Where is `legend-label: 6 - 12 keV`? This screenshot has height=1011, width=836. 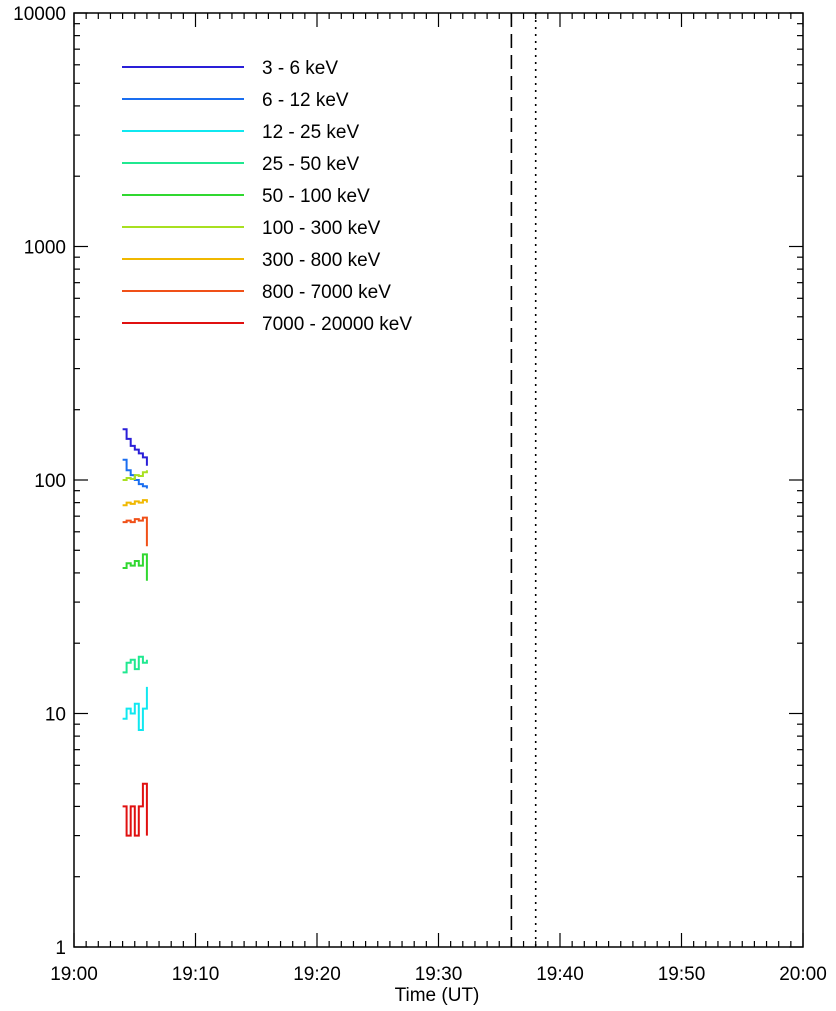
legend-label: 6 - 12 keV is located at coordinates (305, 100).